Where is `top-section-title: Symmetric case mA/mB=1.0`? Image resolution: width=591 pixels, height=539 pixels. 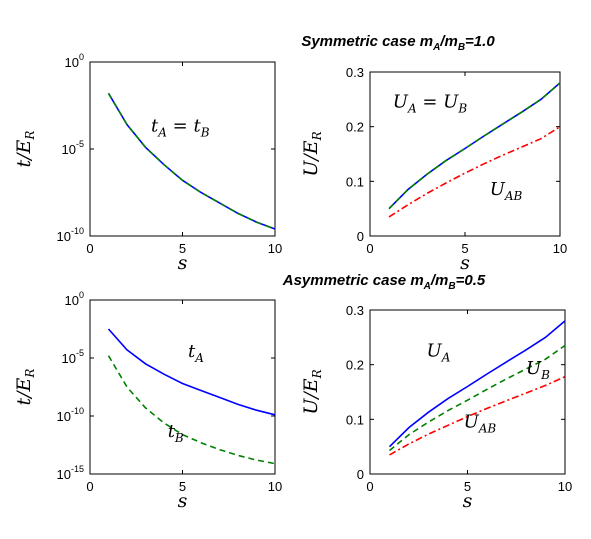
top-section-title: Symmetric case mA/mB=1.0 is located at coordinates (398, 43).